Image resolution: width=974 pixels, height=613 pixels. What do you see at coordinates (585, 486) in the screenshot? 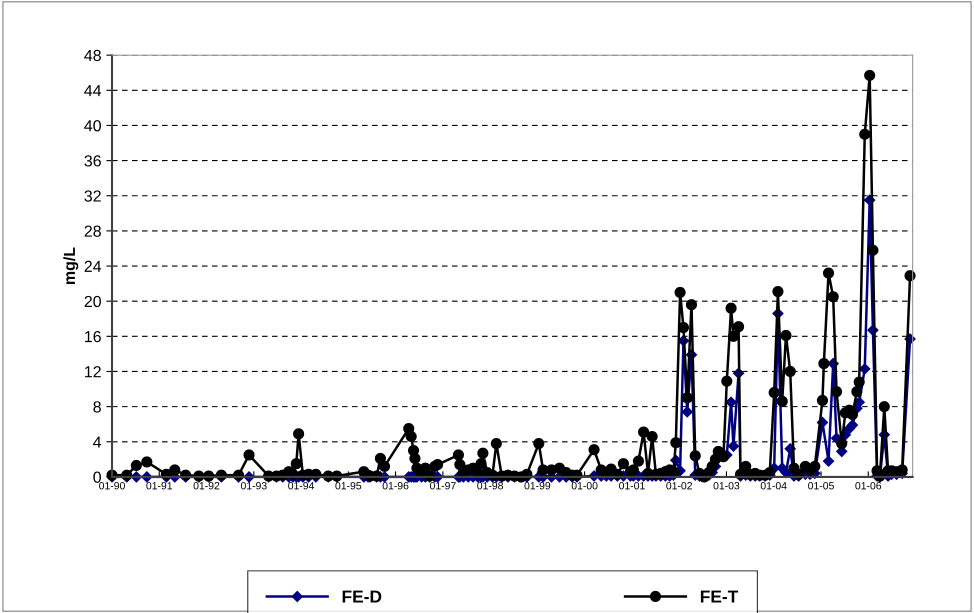
I see `x-tick-label: 01-00` at bounding box center [585, 486].